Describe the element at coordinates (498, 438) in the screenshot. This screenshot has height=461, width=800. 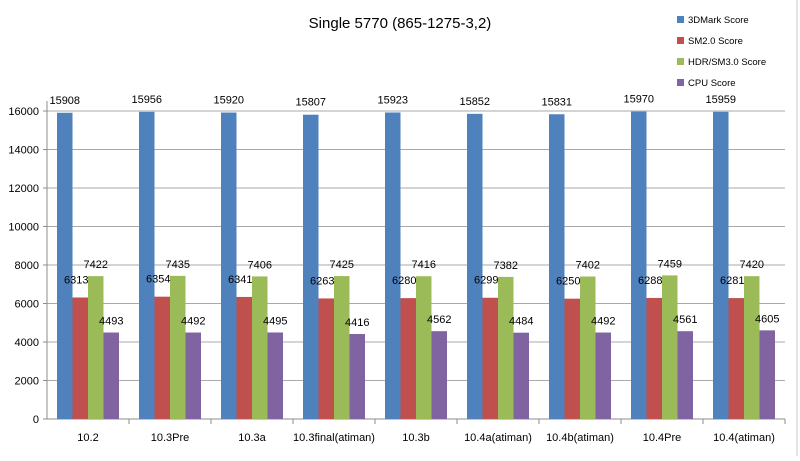
I see `x-tick-label: 10.4a(atiman)` at that location.